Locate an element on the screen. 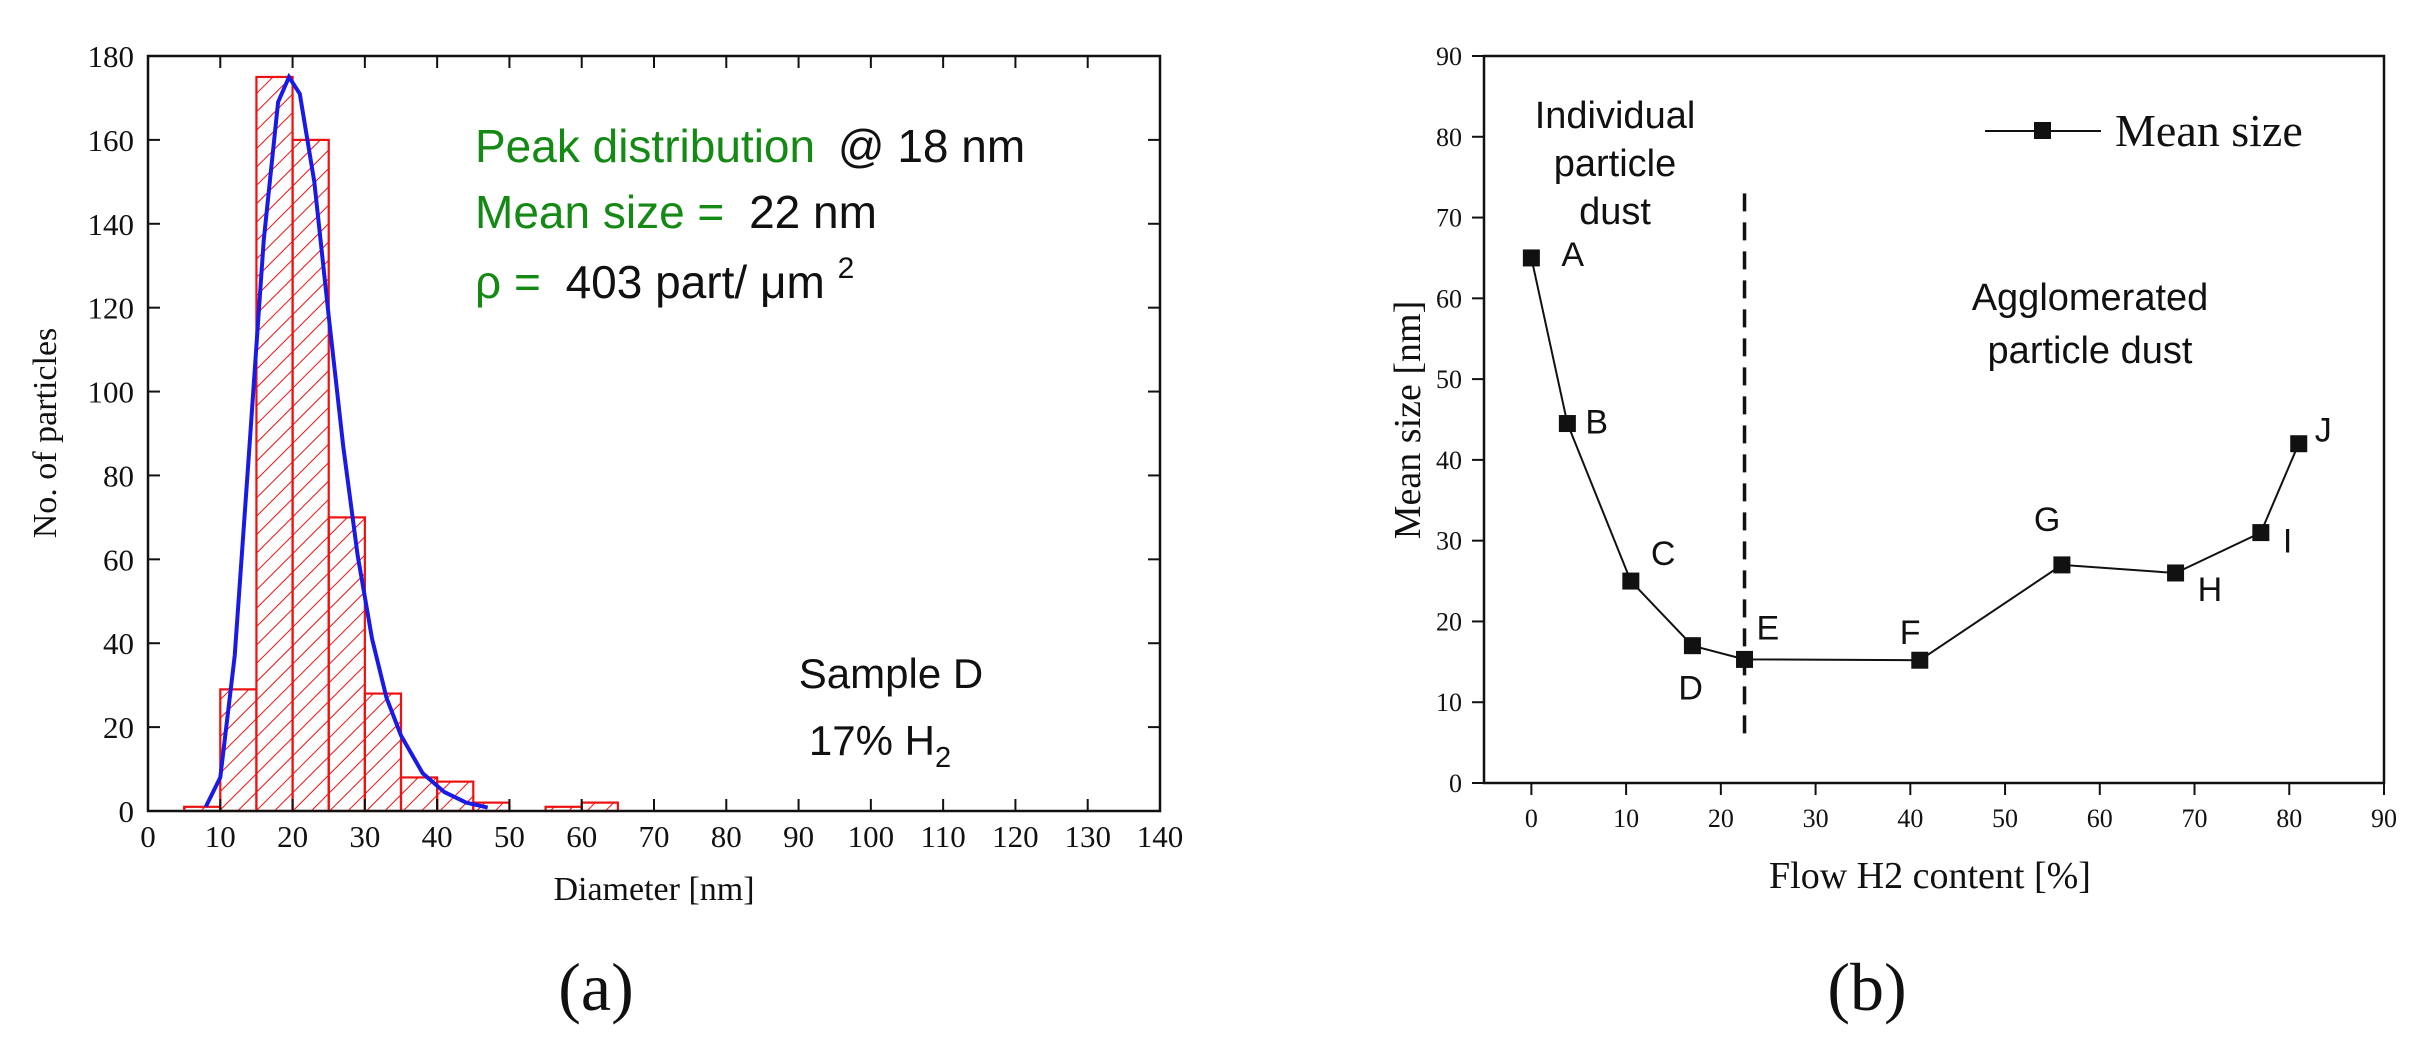  x-tick-label: 140 is located at coordinates (1160, 836).